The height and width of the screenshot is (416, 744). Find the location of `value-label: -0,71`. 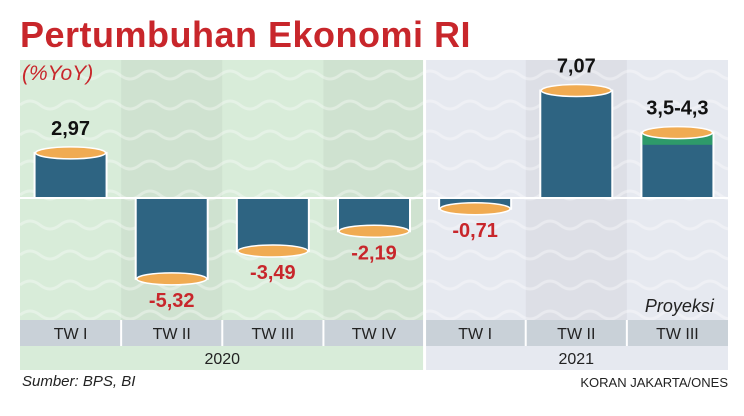

value-label: -0,71 is located at coordinates (475, 231).